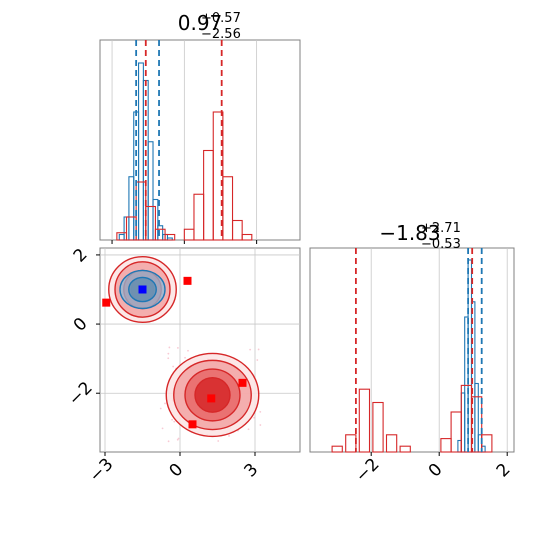  I want to click on y-marginal-title: −1.83, so click(409, 233).